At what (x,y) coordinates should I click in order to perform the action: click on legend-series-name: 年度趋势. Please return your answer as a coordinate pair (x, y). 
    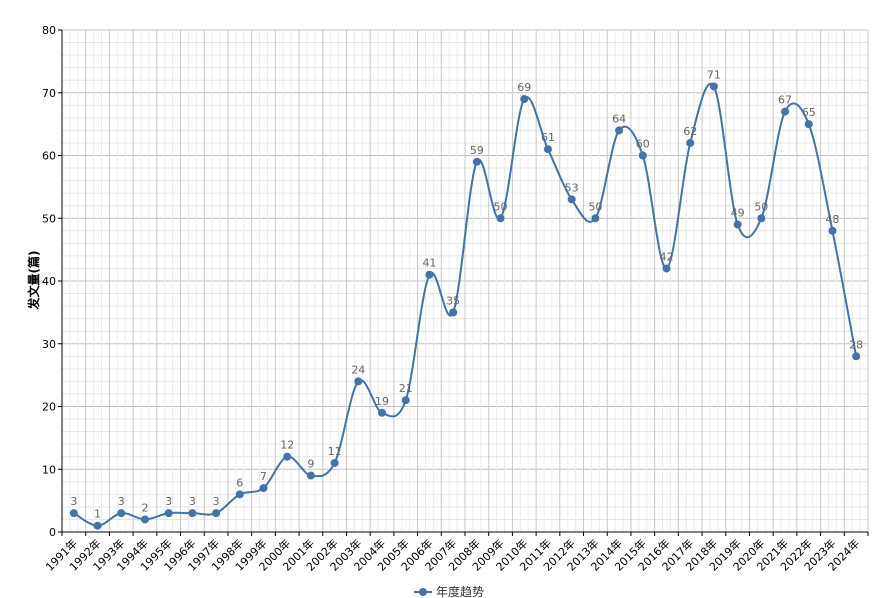
    Looking at the image, I should click on (460, 591).